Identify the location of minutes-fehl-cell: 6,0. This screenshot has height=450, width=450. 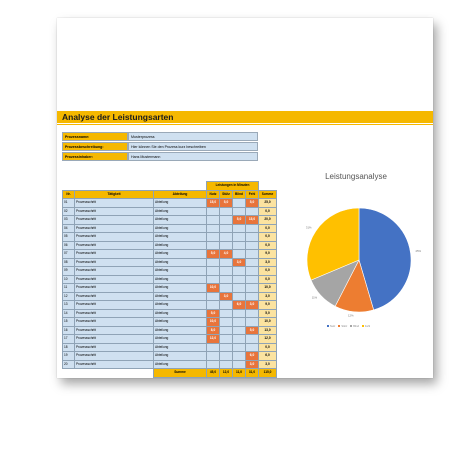
(252, 356).